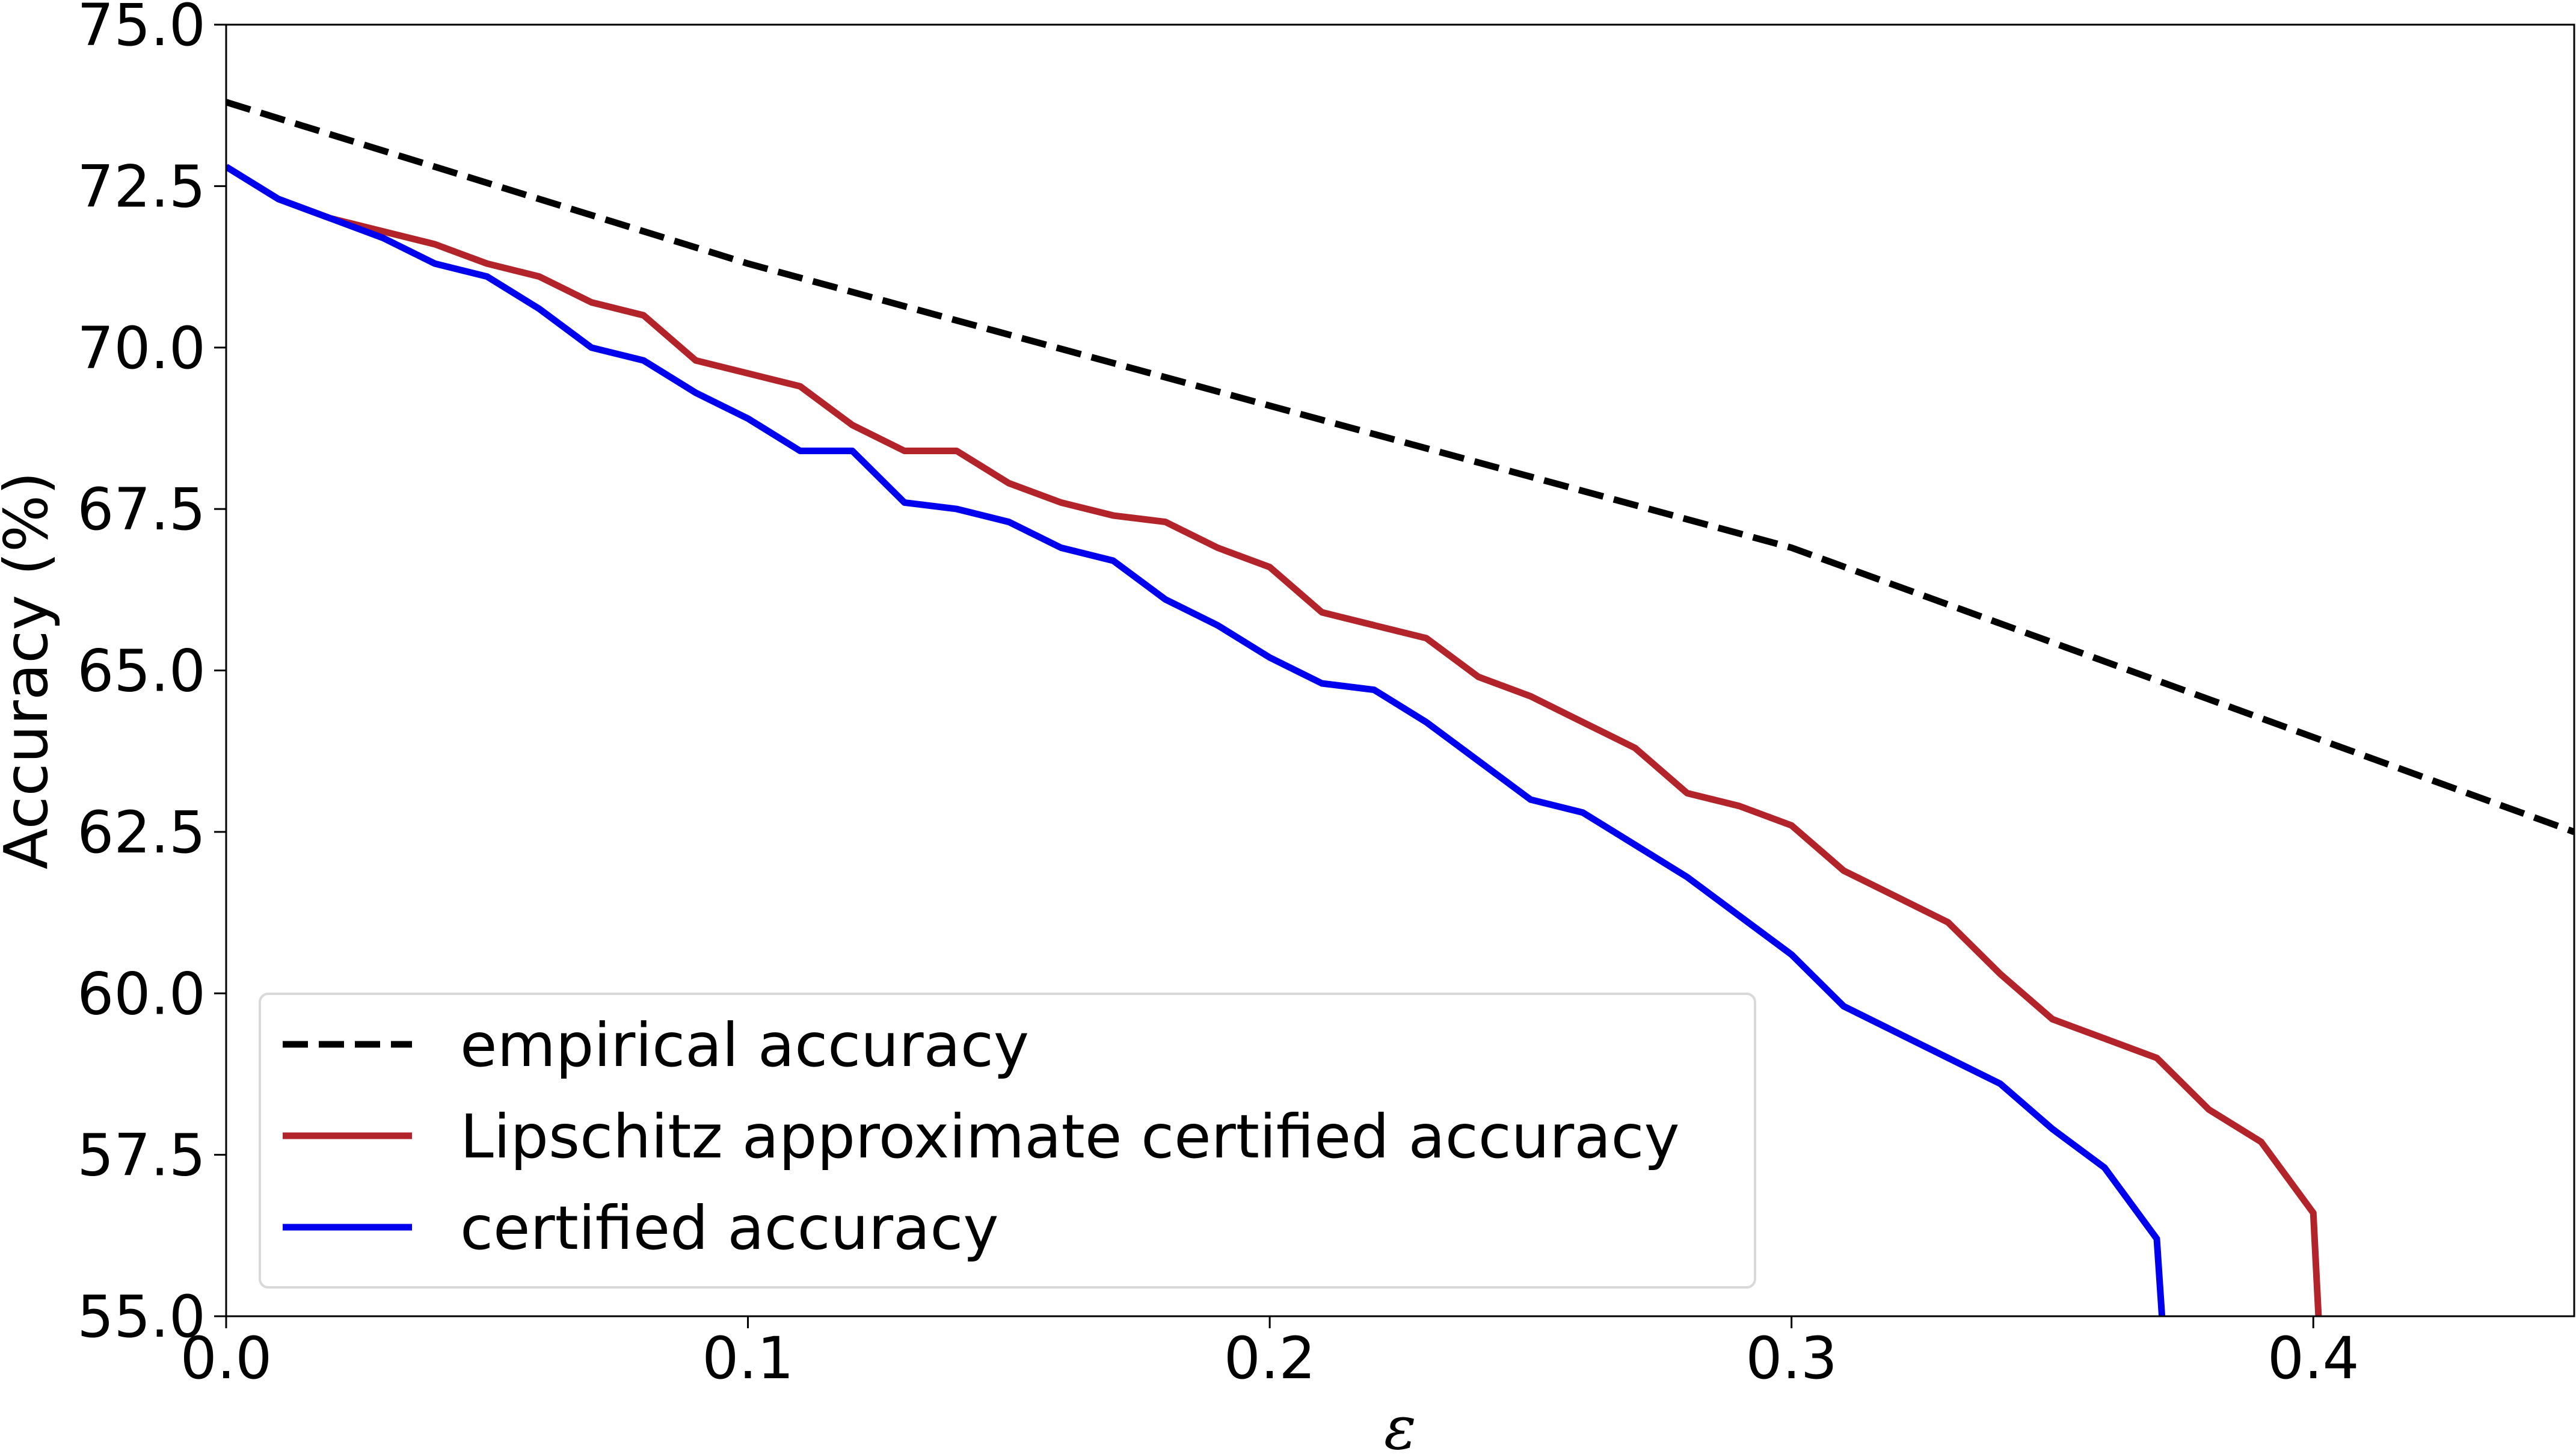 The width and height of the screenshot is (2576, 1454). Describe the element at coordinates (141, 832) in the screenshot. I see `y-tick-label: 62.5` at that location.